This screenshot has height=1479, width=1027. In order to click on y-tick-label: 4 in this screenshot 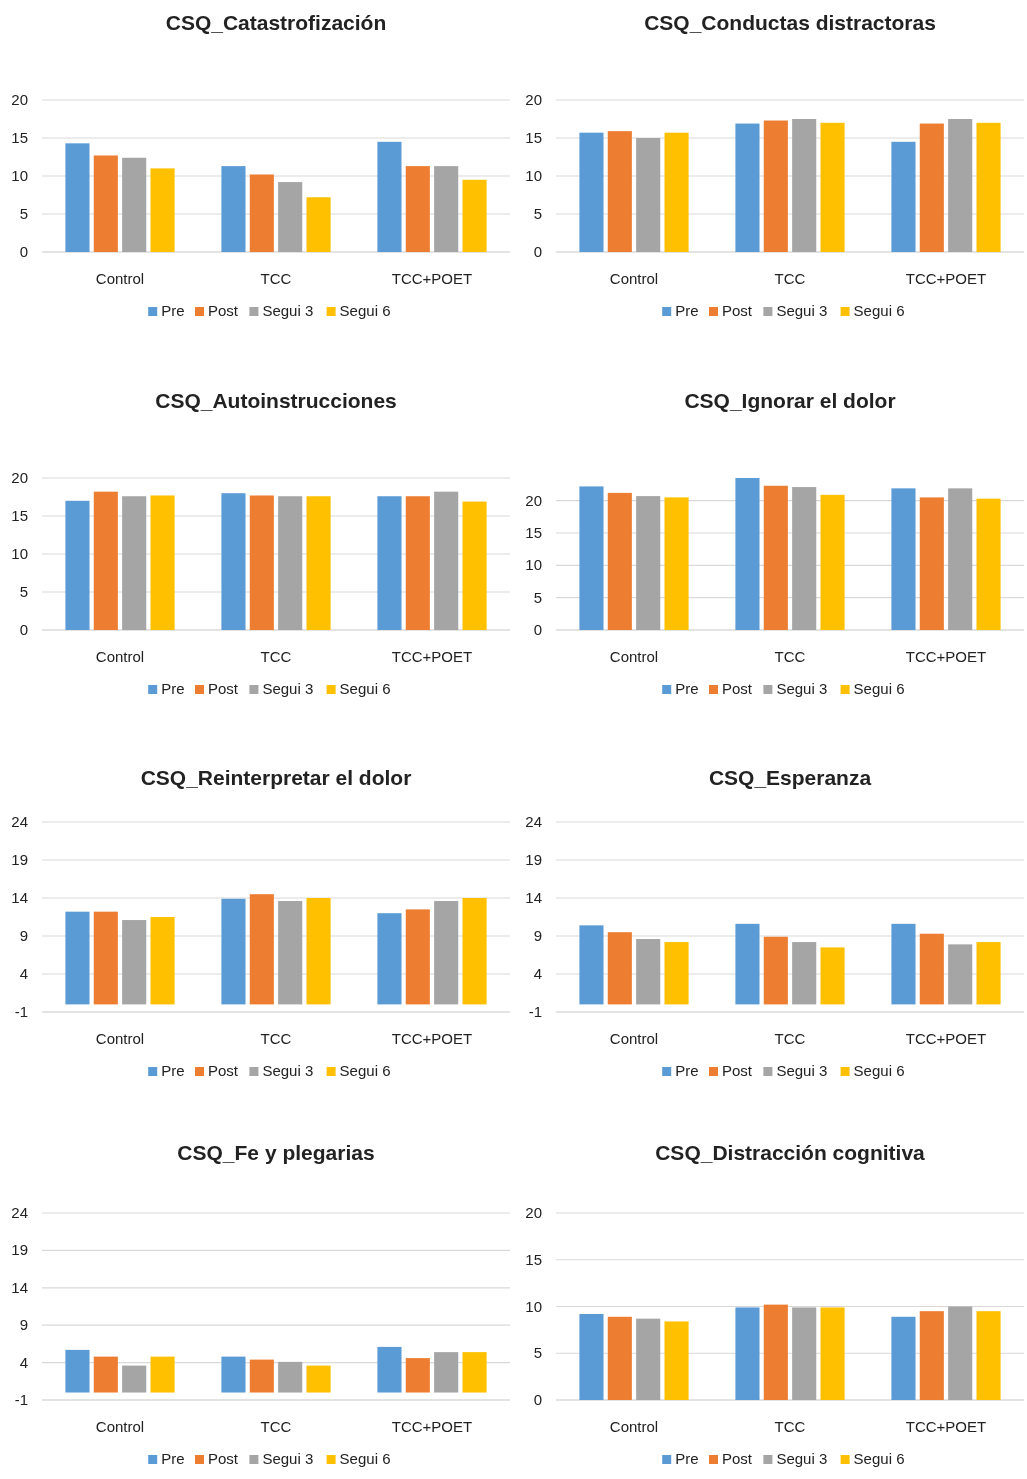, I will do `click(537, 973)`.